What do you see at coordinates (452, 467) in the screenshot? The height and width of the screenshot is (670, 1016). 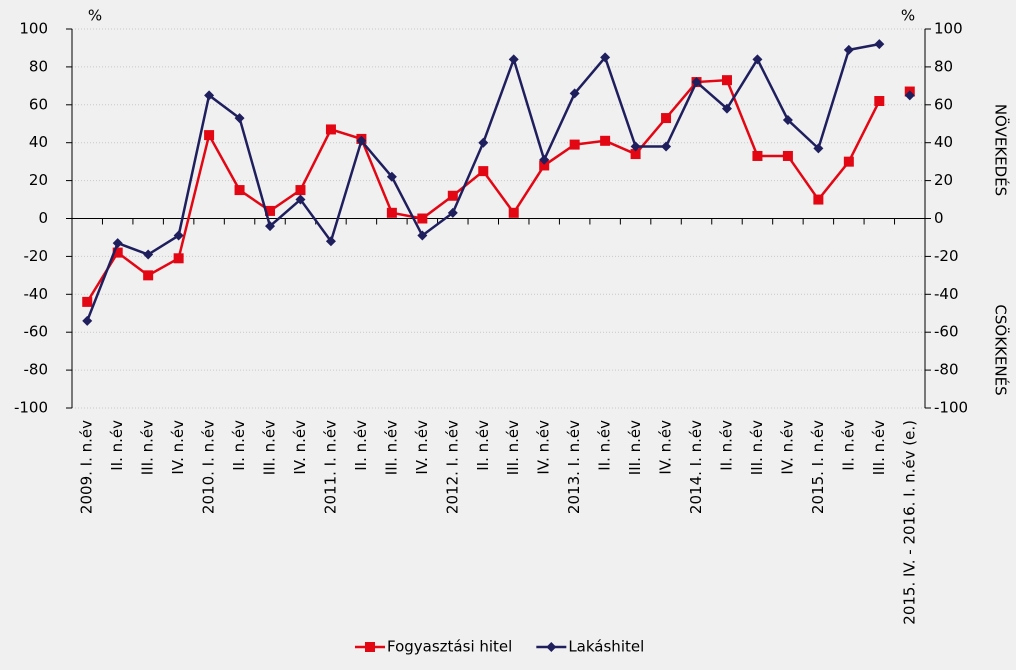 I see `x-tick-label: 2012. I. n.év` at bounding box center [452, 467].